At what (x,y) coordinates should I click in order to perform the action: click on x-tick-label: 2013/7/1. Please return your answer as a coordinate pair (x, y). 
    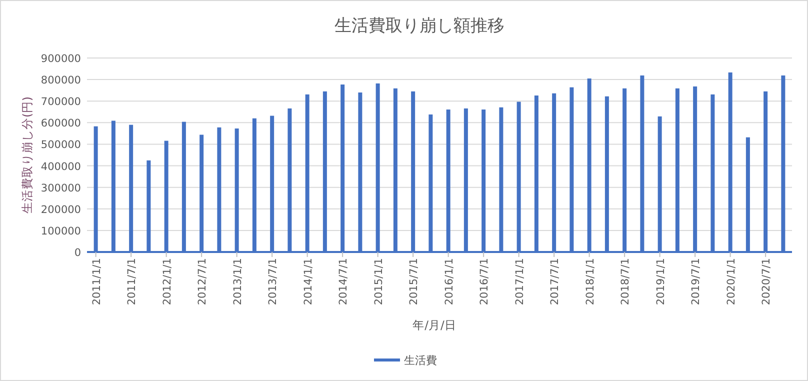
    Looking at the image, I should click on (273, 282).